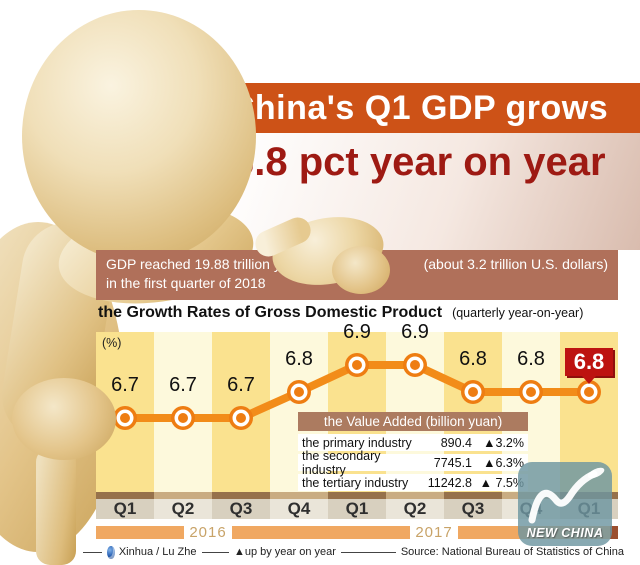 The width and height of the screenshot is (640, 565). What do you see at coordinates (111, 552) in the screenshot?
I see `xinhua-globe-icon` at bounding box center [111, 552].